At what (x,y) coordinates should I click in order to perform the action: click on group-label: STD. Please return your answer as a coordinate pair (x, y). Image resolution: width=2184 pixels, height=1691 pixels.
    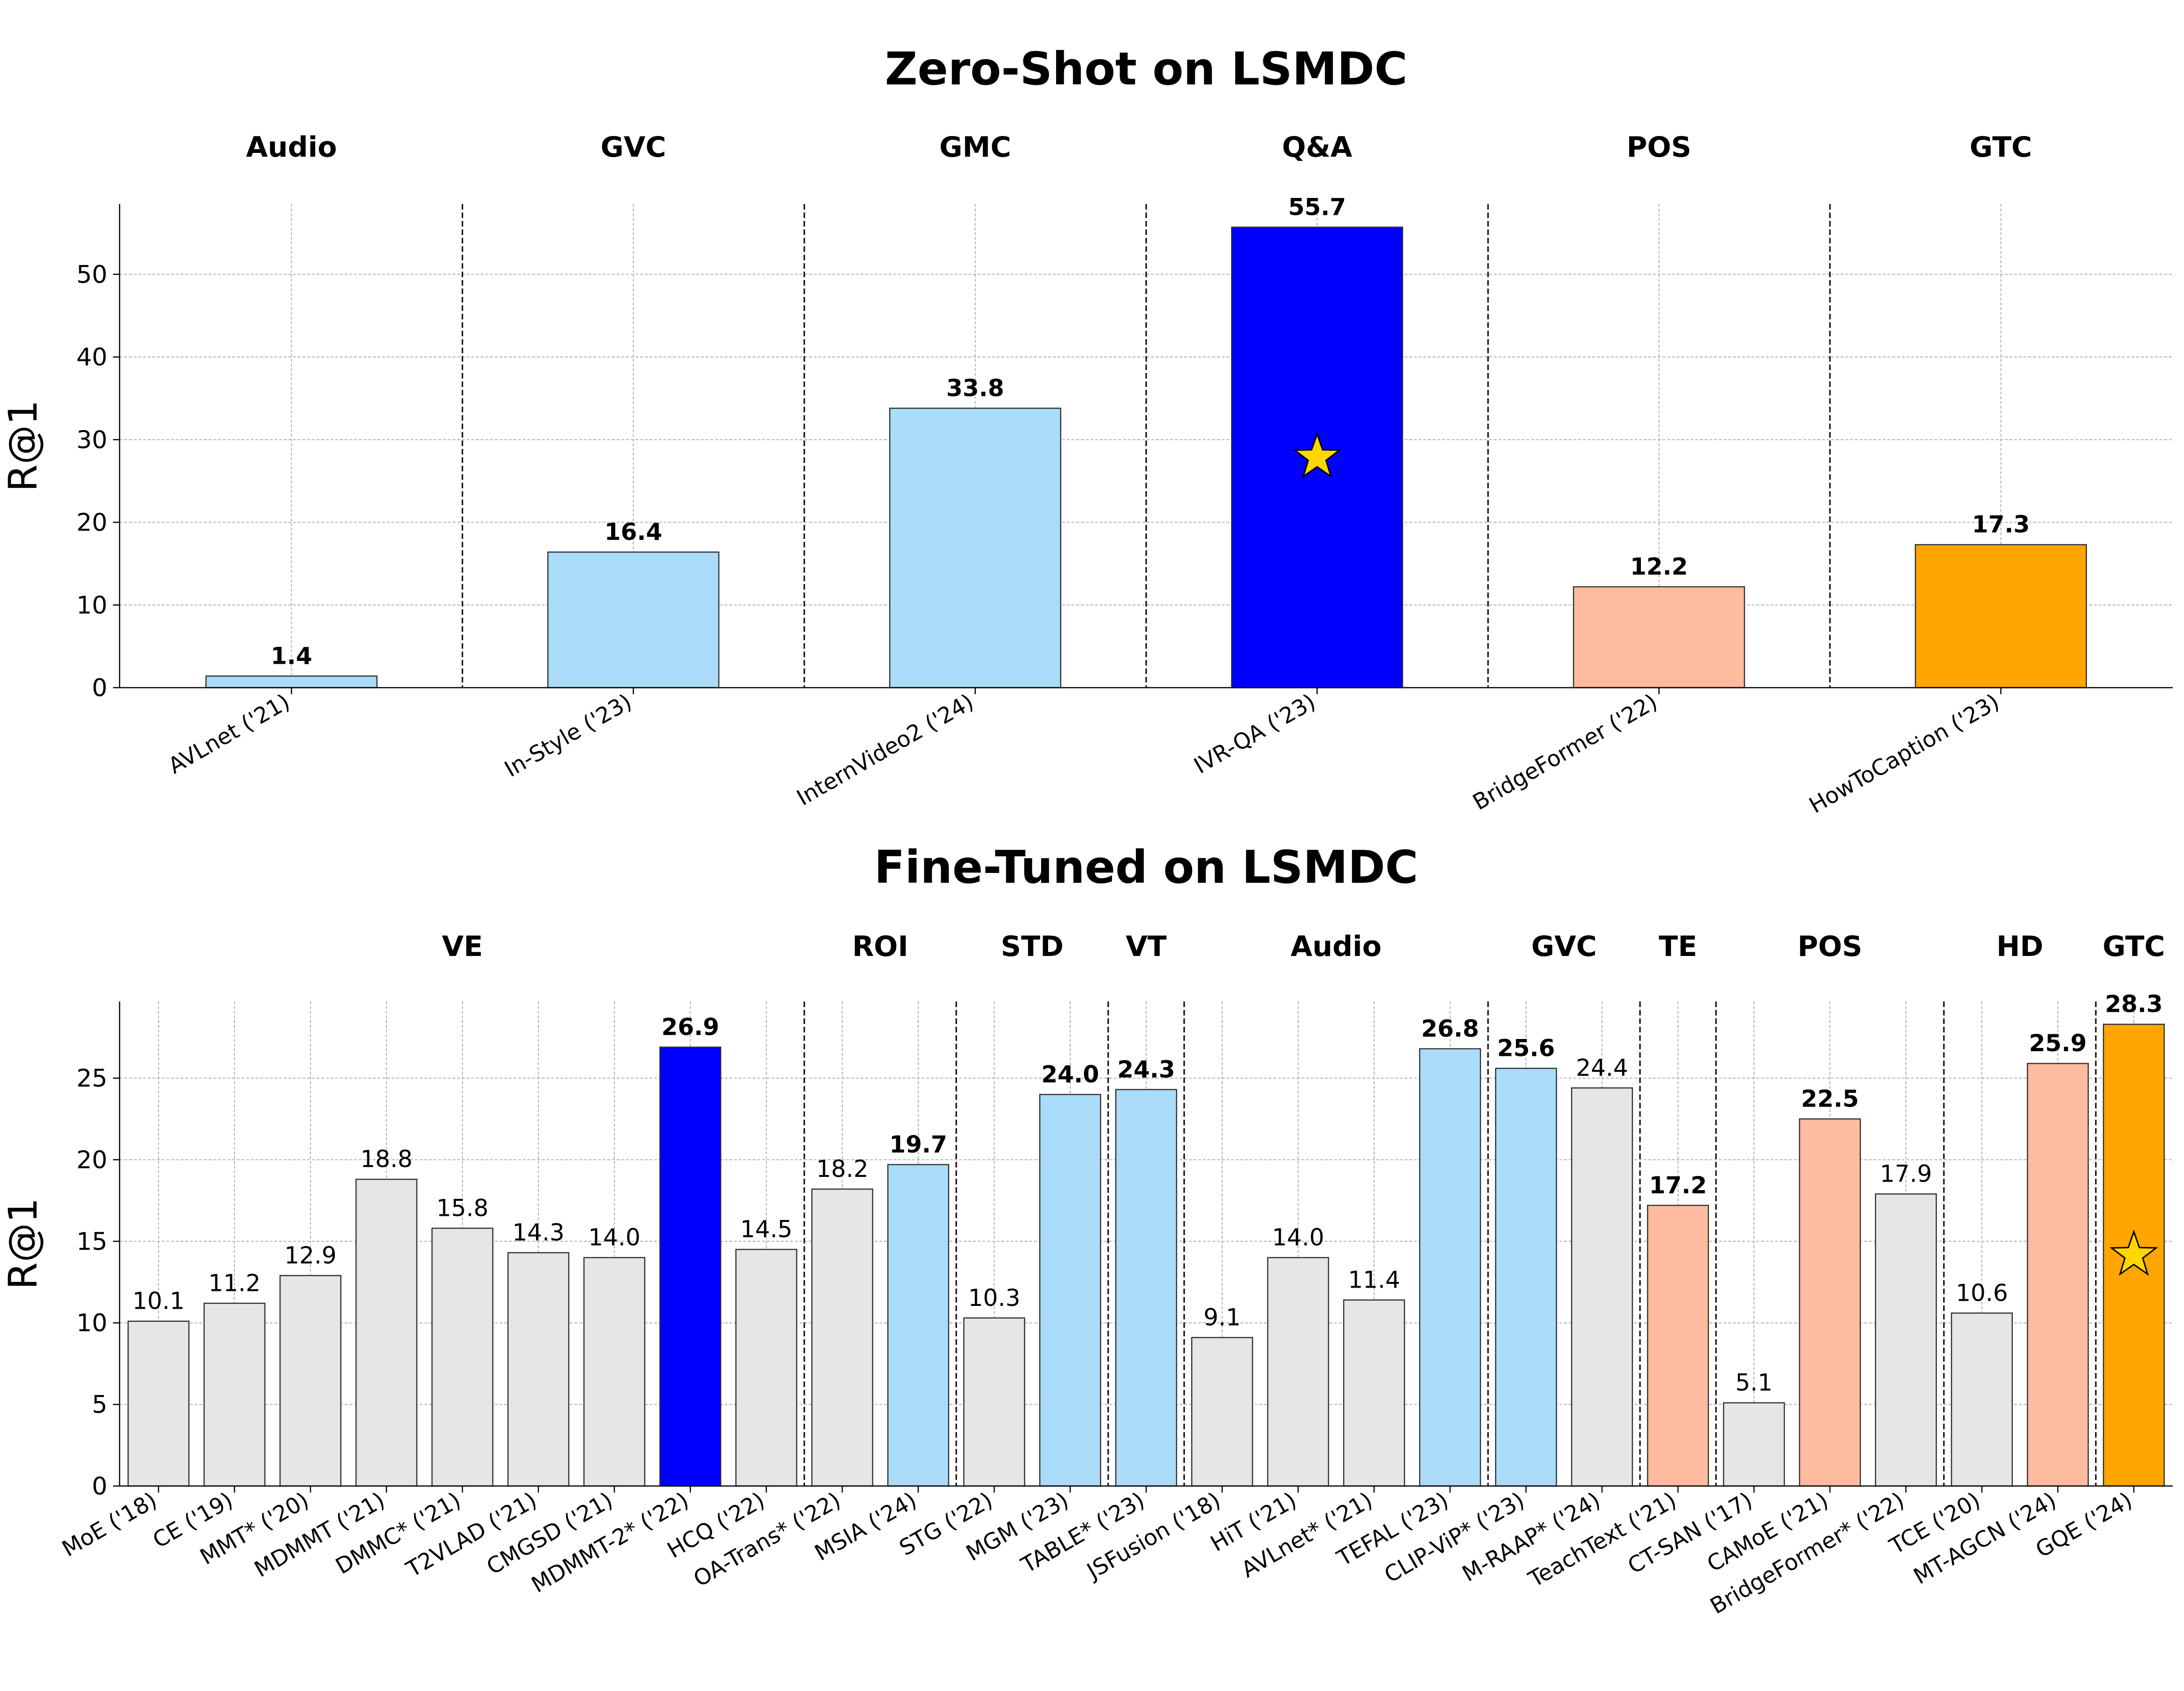
    Looking at the image, I should click on (1032, 946).